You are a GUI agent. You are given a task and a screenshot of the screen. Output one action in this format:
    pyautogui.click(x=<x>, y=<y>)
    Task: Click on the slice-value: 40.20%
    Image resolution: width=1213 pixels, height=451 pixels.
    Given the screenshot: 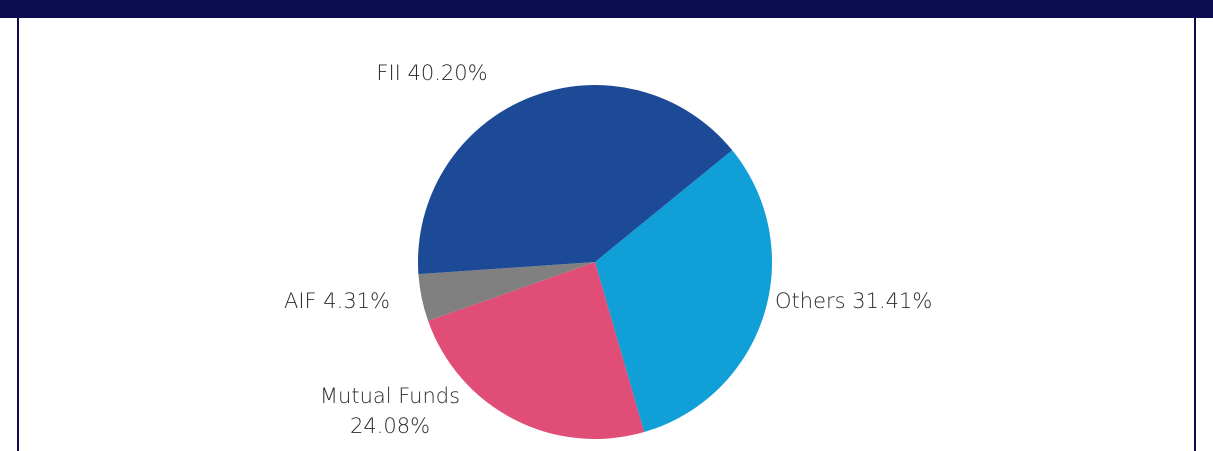 What is the action you would take?
    pyautogui.click(x=448, y=73)
    